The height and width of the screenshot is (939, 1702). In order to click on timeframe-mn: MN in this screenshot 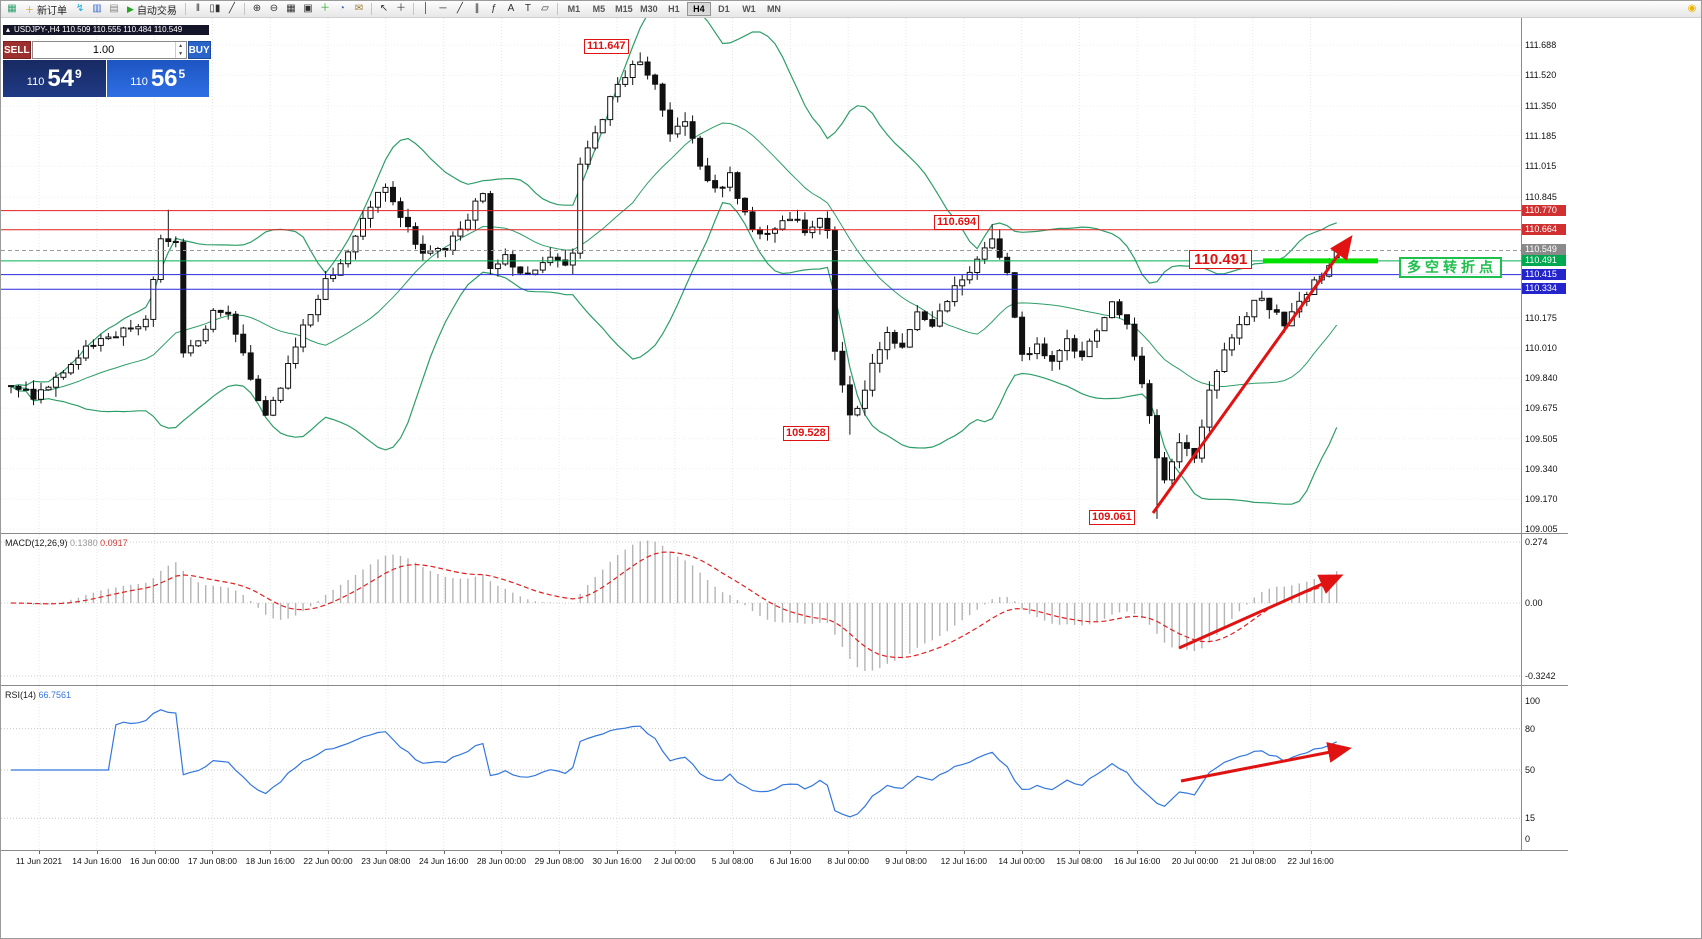, I will do `click(773, 9)`.